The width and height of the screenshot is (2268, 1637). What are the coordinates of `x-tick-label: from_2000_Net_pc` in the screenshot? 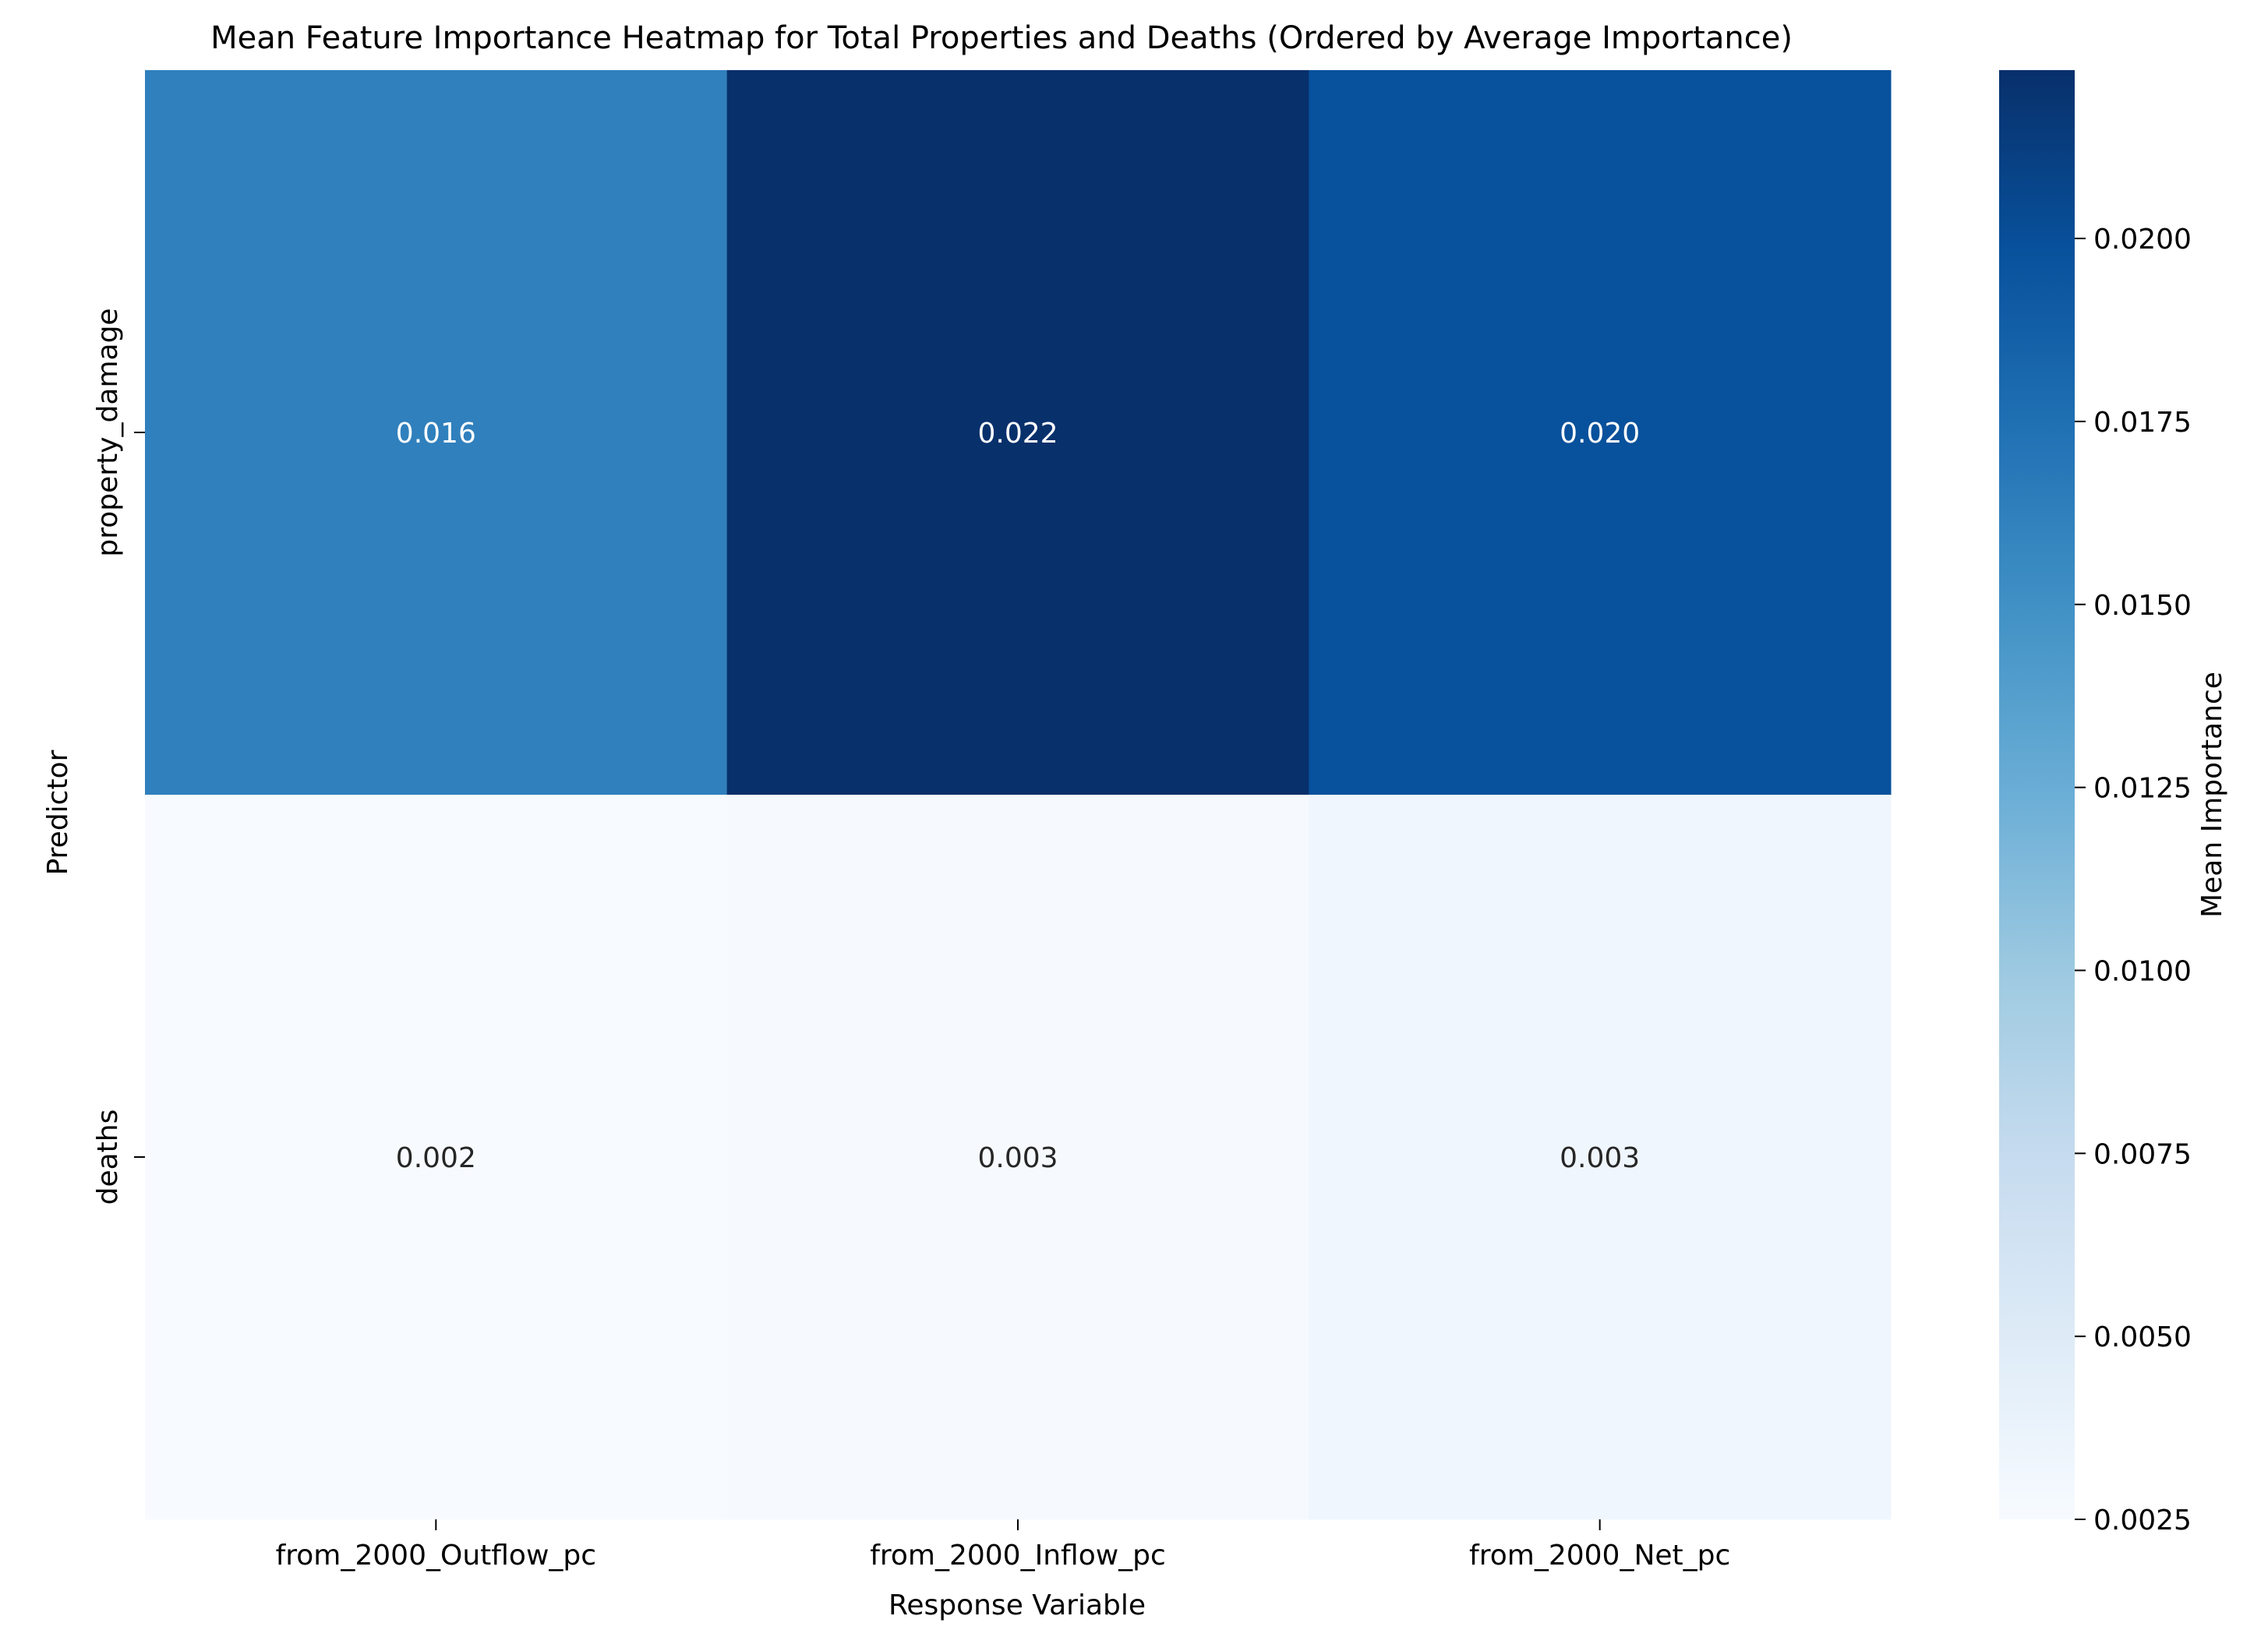 It's located at (1599, 1556).